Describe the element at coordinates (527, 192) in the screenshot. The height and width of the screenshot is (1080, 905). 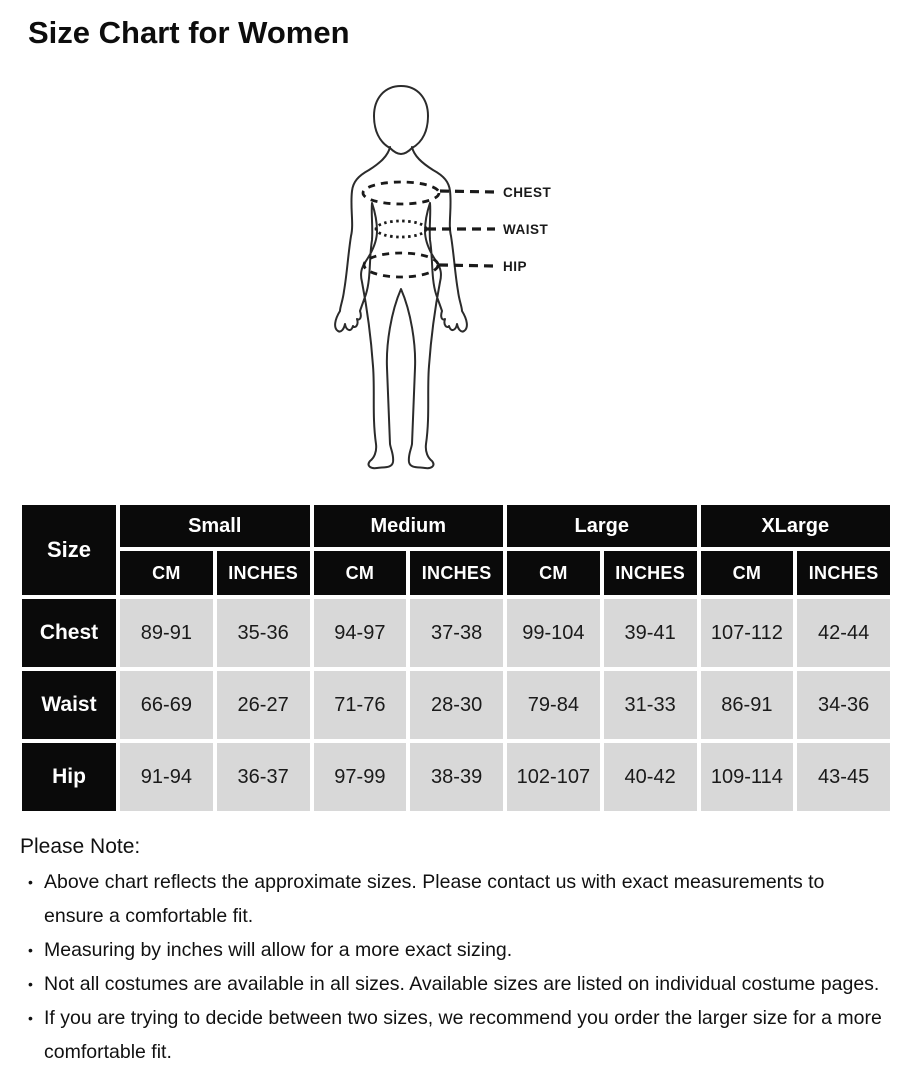
I see `chest-label: CHEST` at that location.